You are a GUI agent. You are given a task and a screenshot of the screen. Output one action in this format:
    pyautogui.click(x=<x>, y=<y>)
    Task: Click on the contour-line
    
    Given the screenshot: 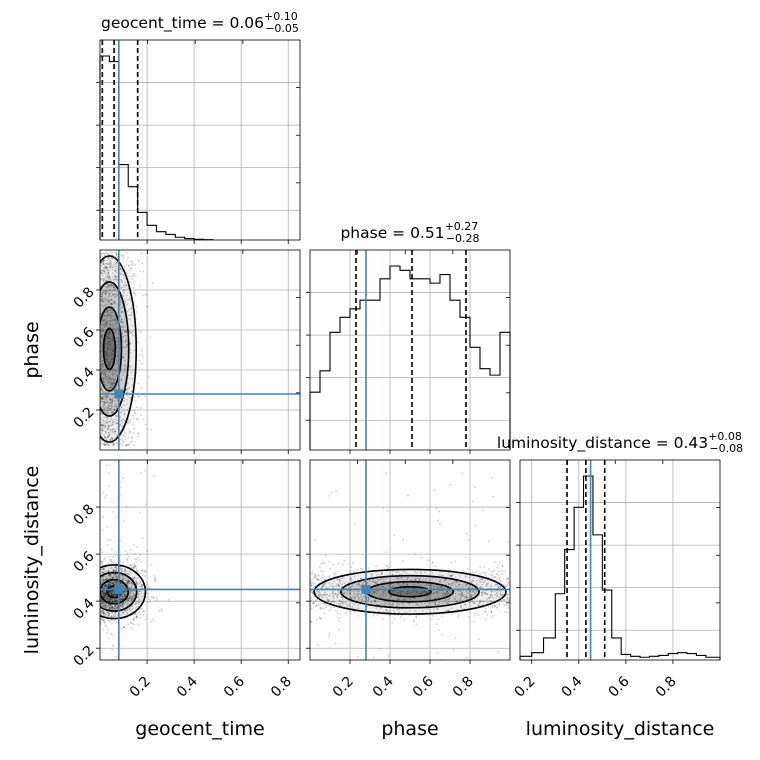 What is the action you would take?
    pyautogui.click(x=109, y=349)
    